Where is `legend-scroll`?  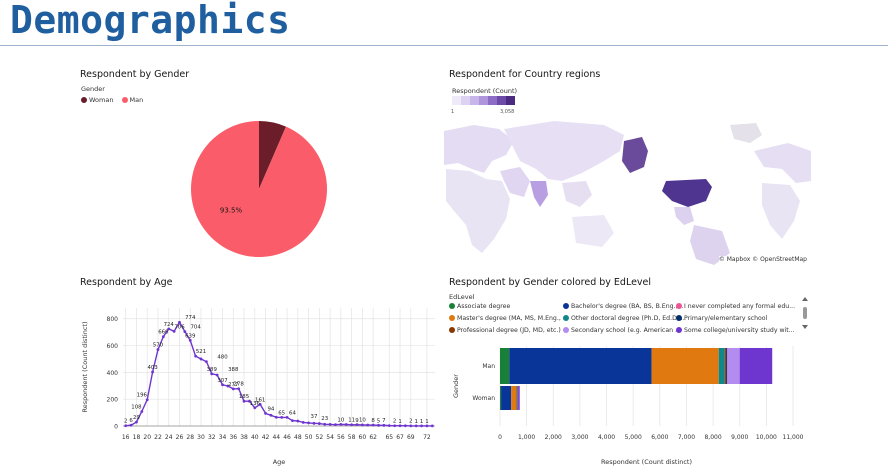
legend-scroll is located at coordinates (805, 314).